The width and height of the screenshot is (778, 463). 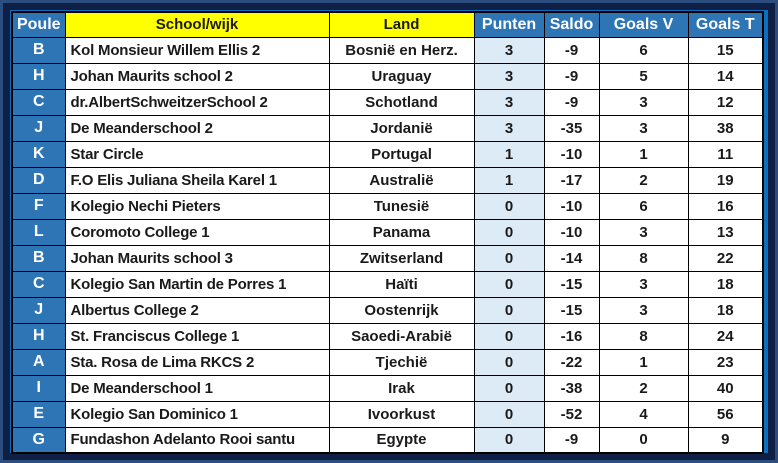 I want to click on header-land: Land, so click(x=401, y=24).